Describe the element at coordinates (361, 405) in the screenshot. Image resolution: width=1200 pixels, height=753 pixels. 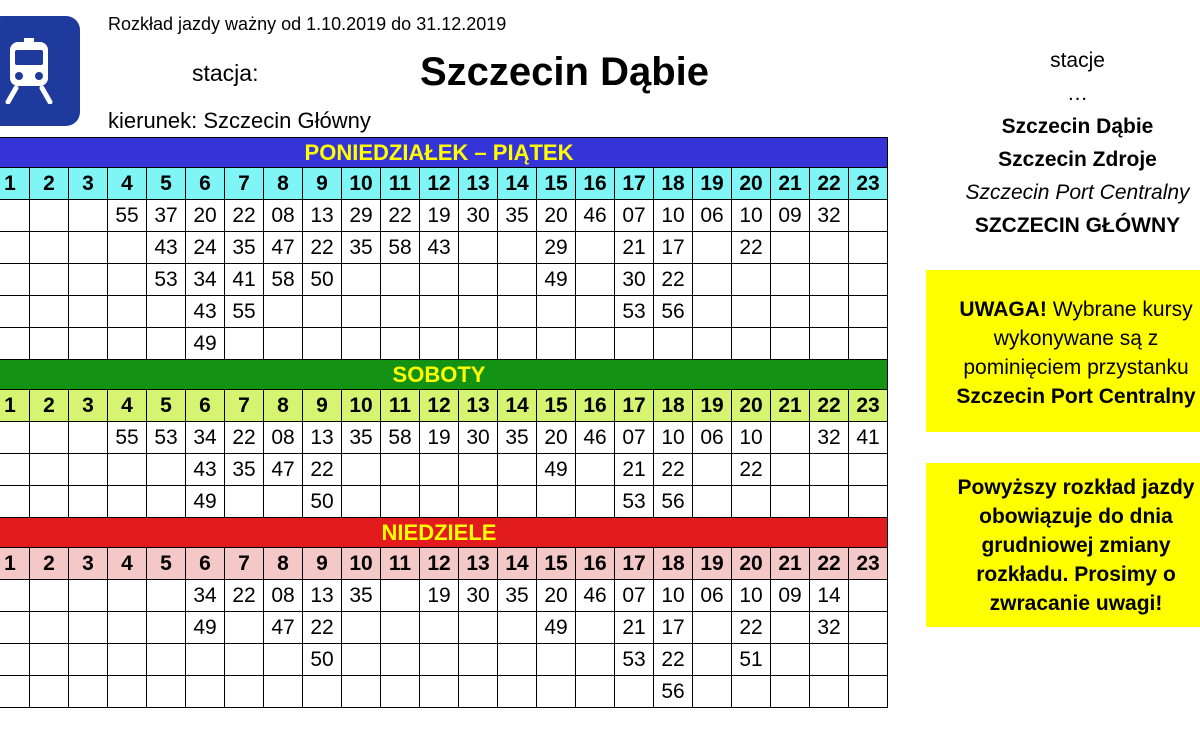
I see `hour-cell: 10` at that location.